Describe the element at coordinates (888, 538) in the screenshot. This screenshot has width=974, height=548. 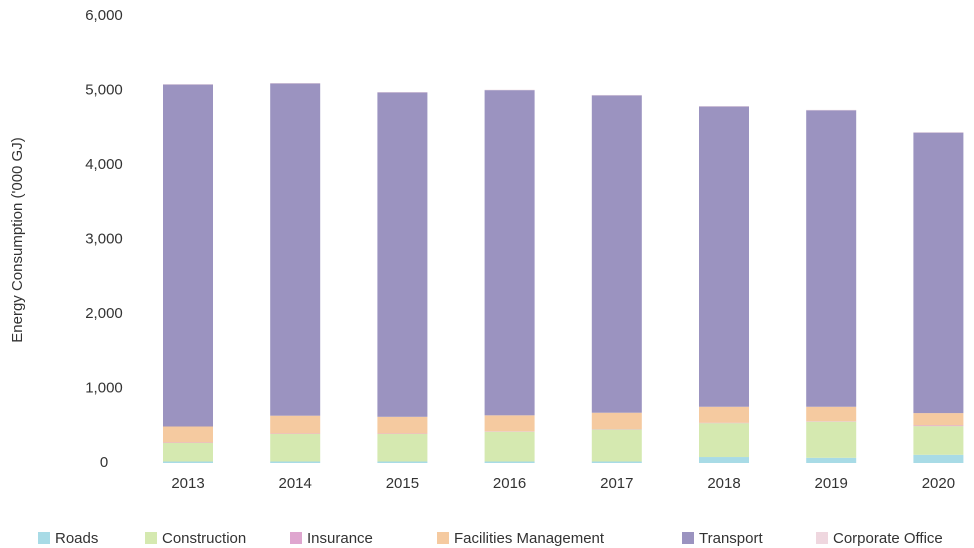
I see `legend-label: Corporate Office` at that location.